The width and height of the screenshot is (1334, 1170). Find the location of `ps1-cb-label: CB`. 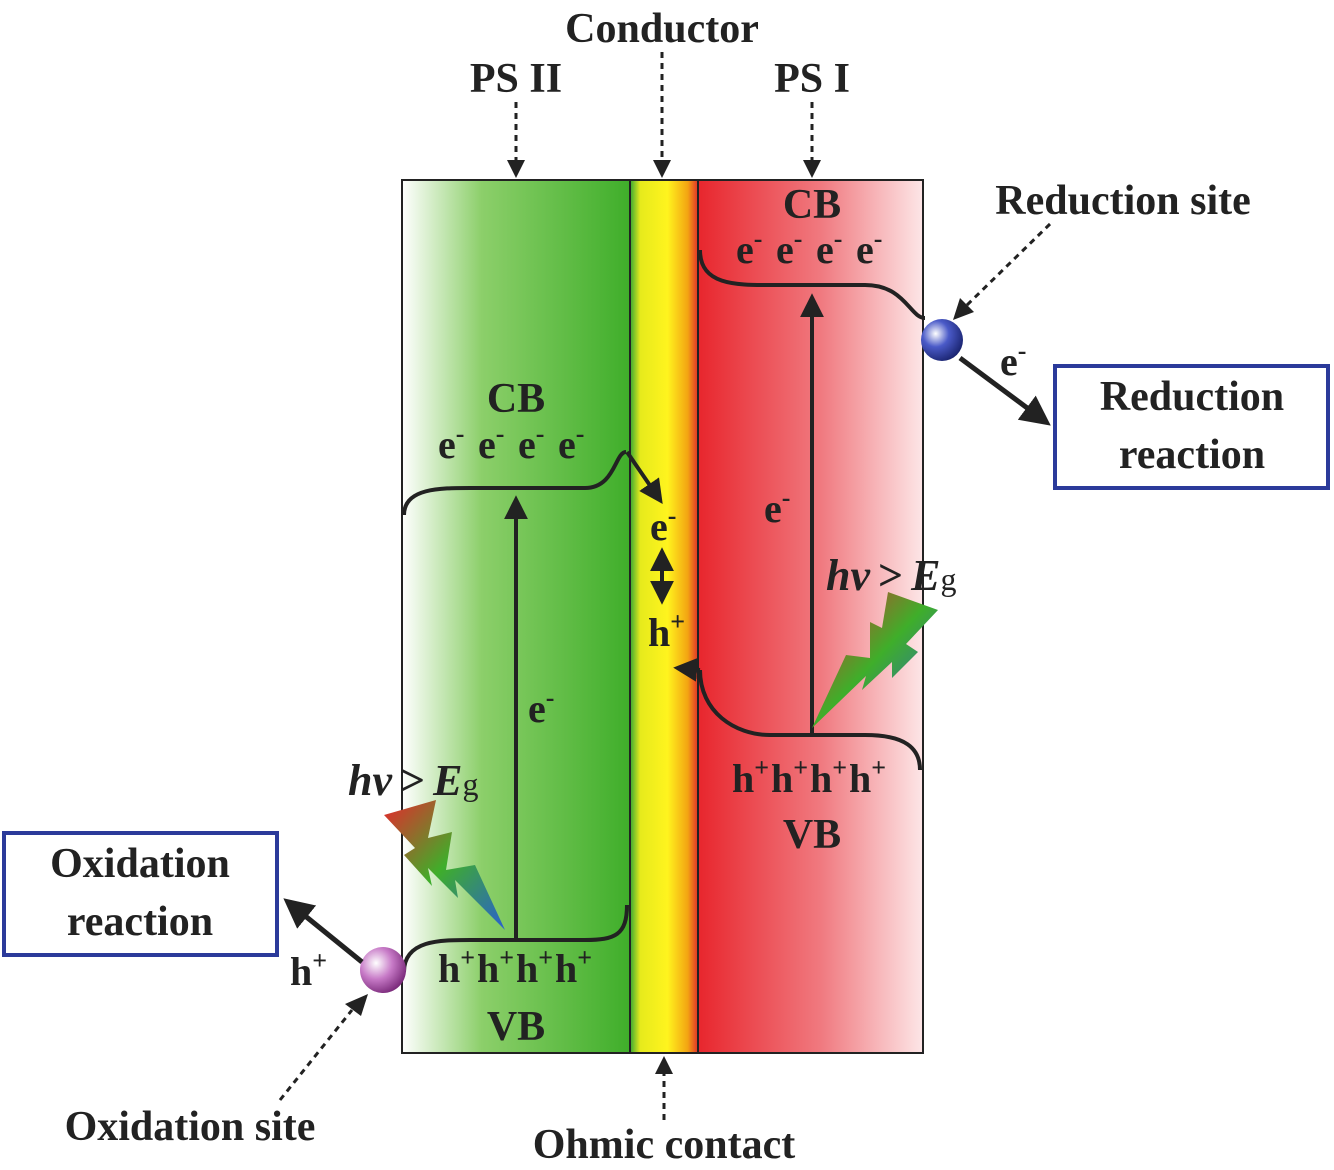

ps1-cb-label: CB is located at coordinates (812, 205).